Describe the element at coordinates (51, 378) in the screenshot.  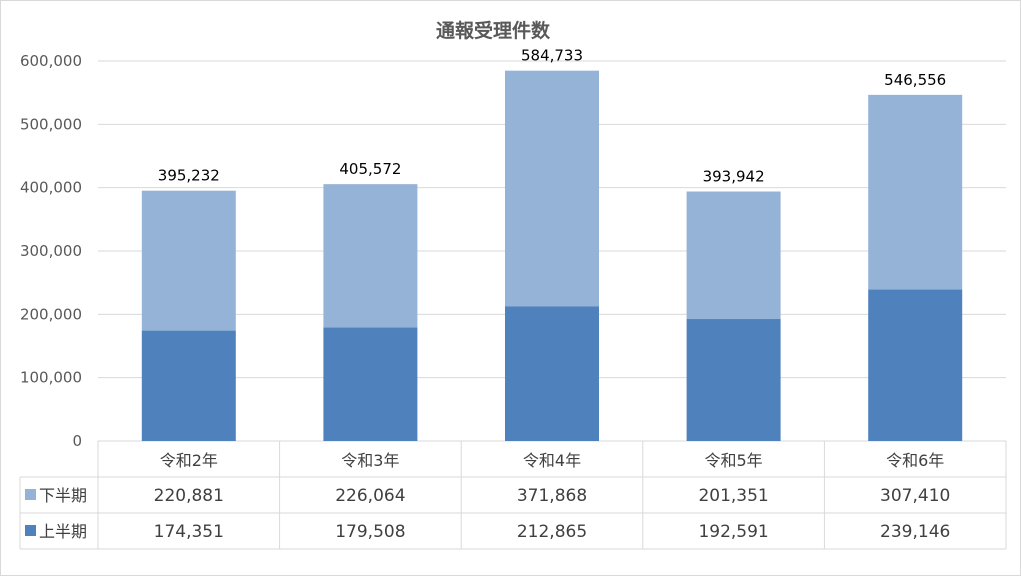
I see `y-tick-label: 100,000` at that location.